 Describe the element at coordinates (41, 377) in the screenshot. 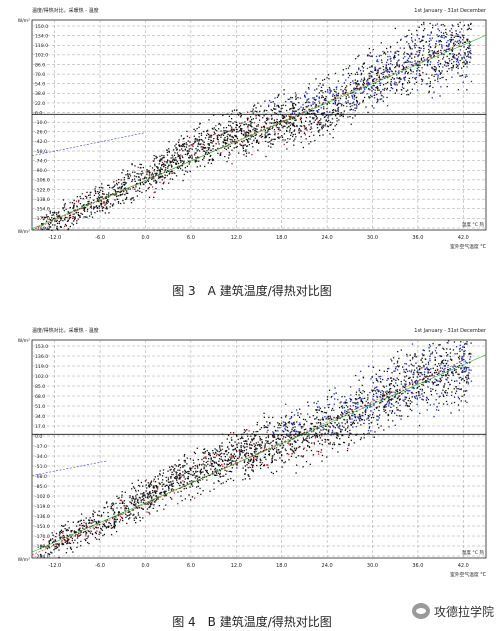

I see `y-tick-label: 102.0` at that location.